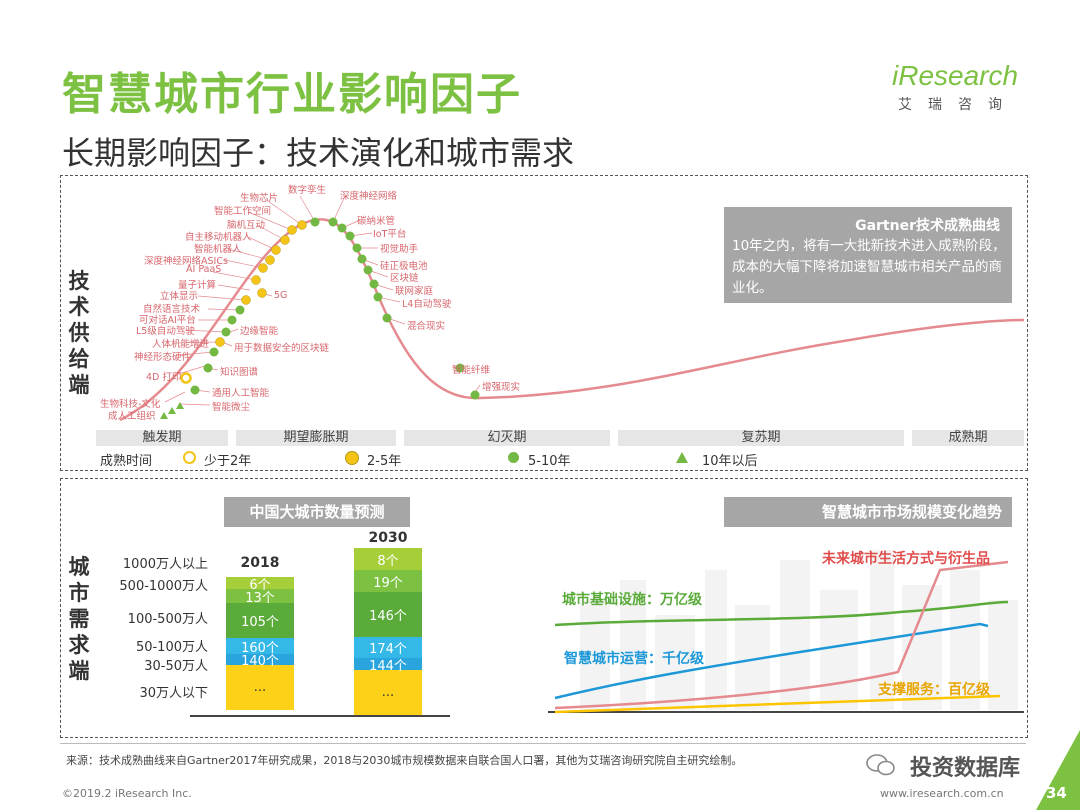 This screenshot has width=1080, height=810. What do you see at coordinates (179, 296) in the screenshot?
I see `tech-label: 立体显示` at bounding box center [179, 296].